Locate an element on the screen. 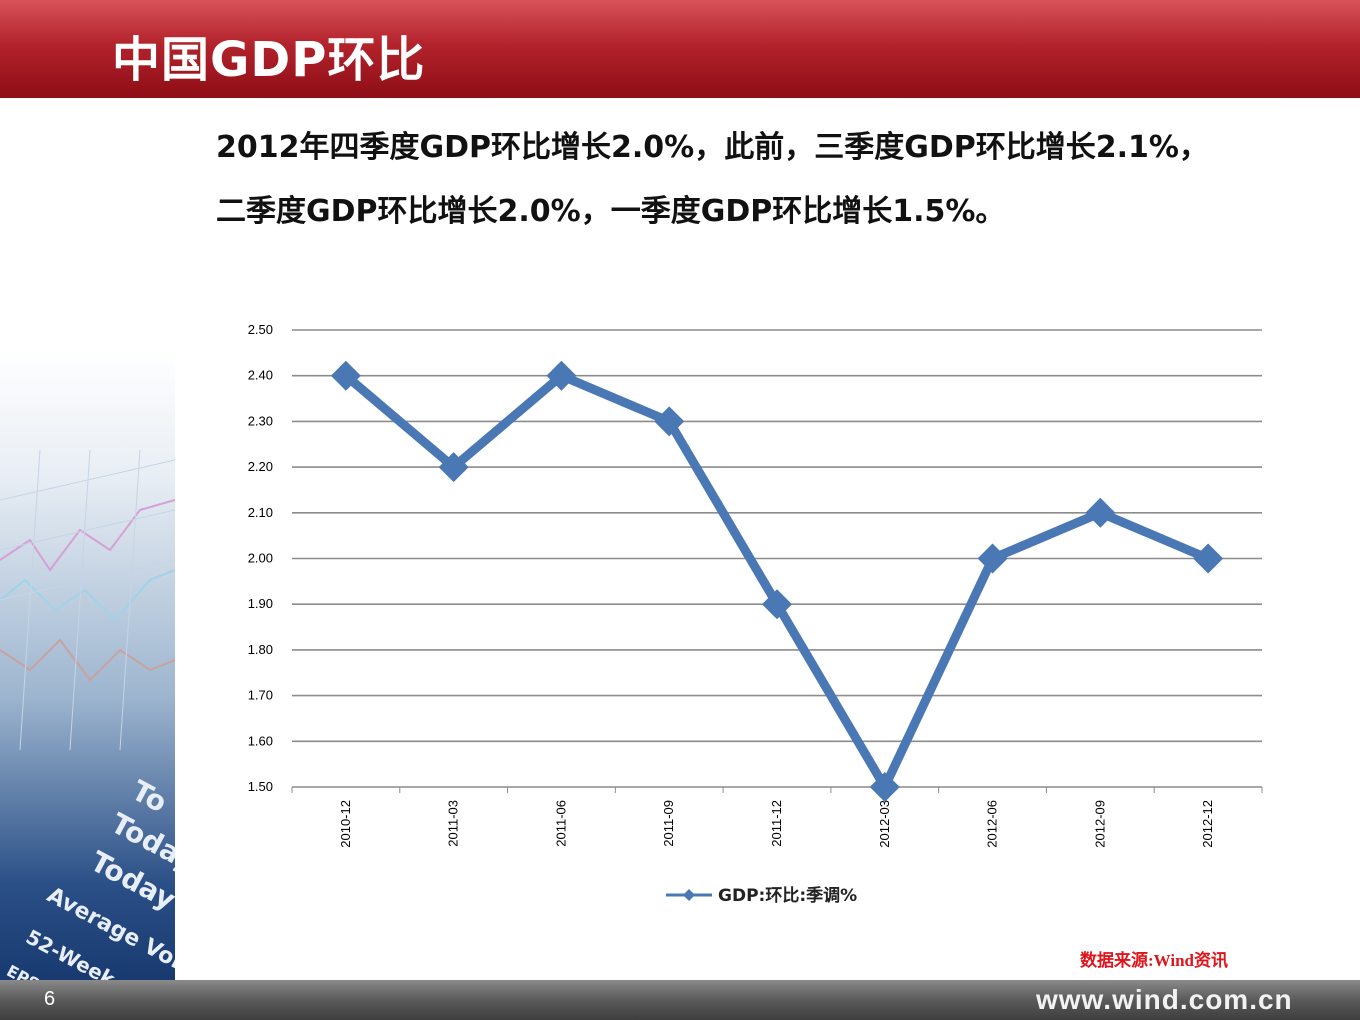 The width and height of the screenshot is (1360, 1020). website-url: www.wind.com.cn is located at coordinates (1164, 999).